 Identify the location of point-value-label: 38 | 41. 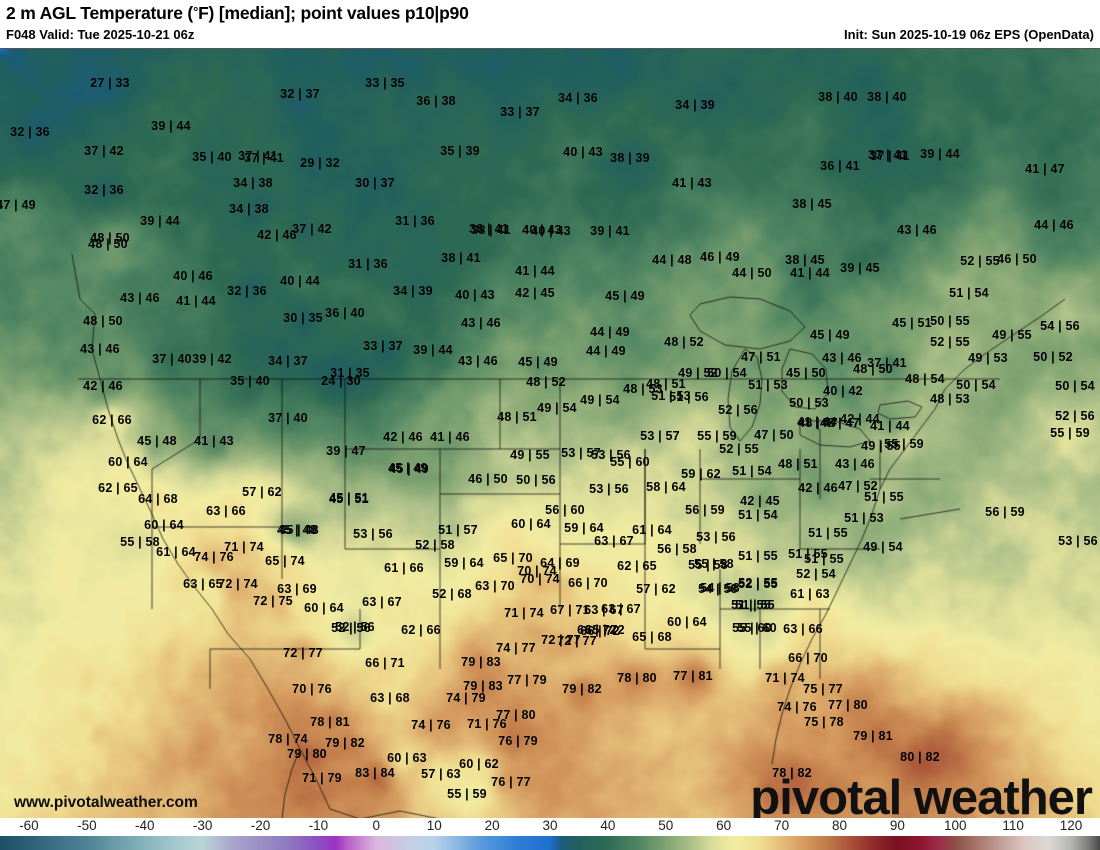
(461, 258).